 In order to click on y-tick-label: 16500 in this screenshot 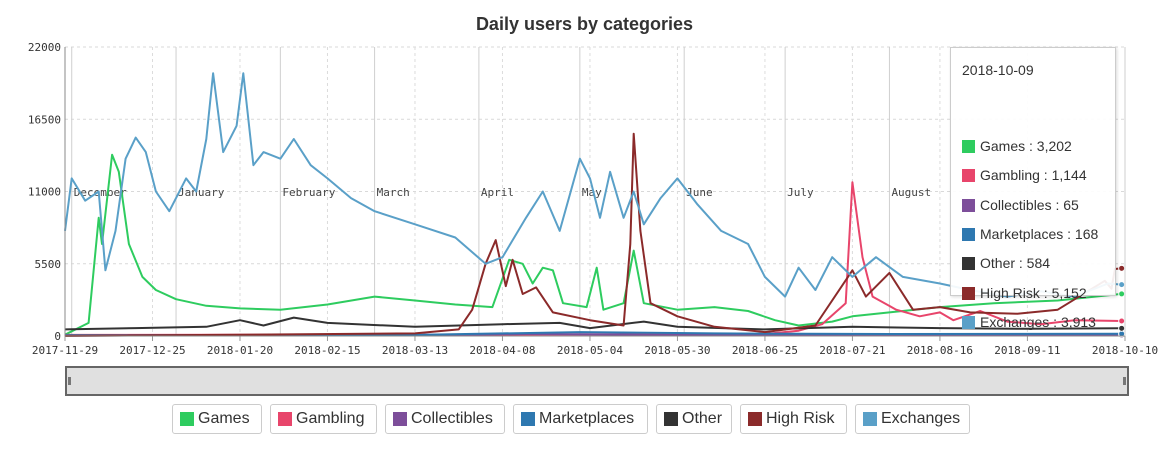, I will do `click(44, 119)`.